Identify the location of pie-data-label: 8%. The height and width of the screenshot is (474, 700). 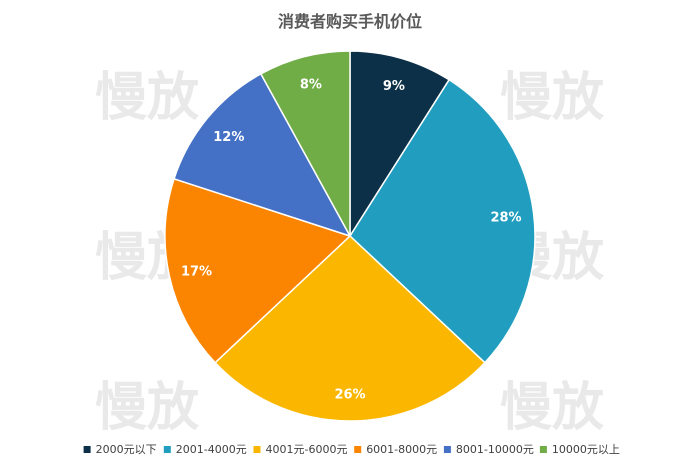
(311, 85).